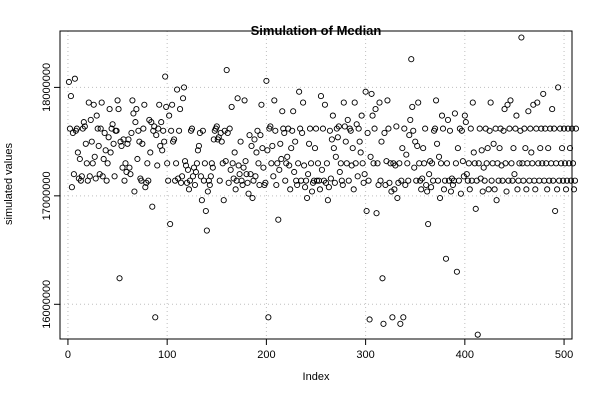  I want to click on x-tick-label: 500, so click(564, 355).